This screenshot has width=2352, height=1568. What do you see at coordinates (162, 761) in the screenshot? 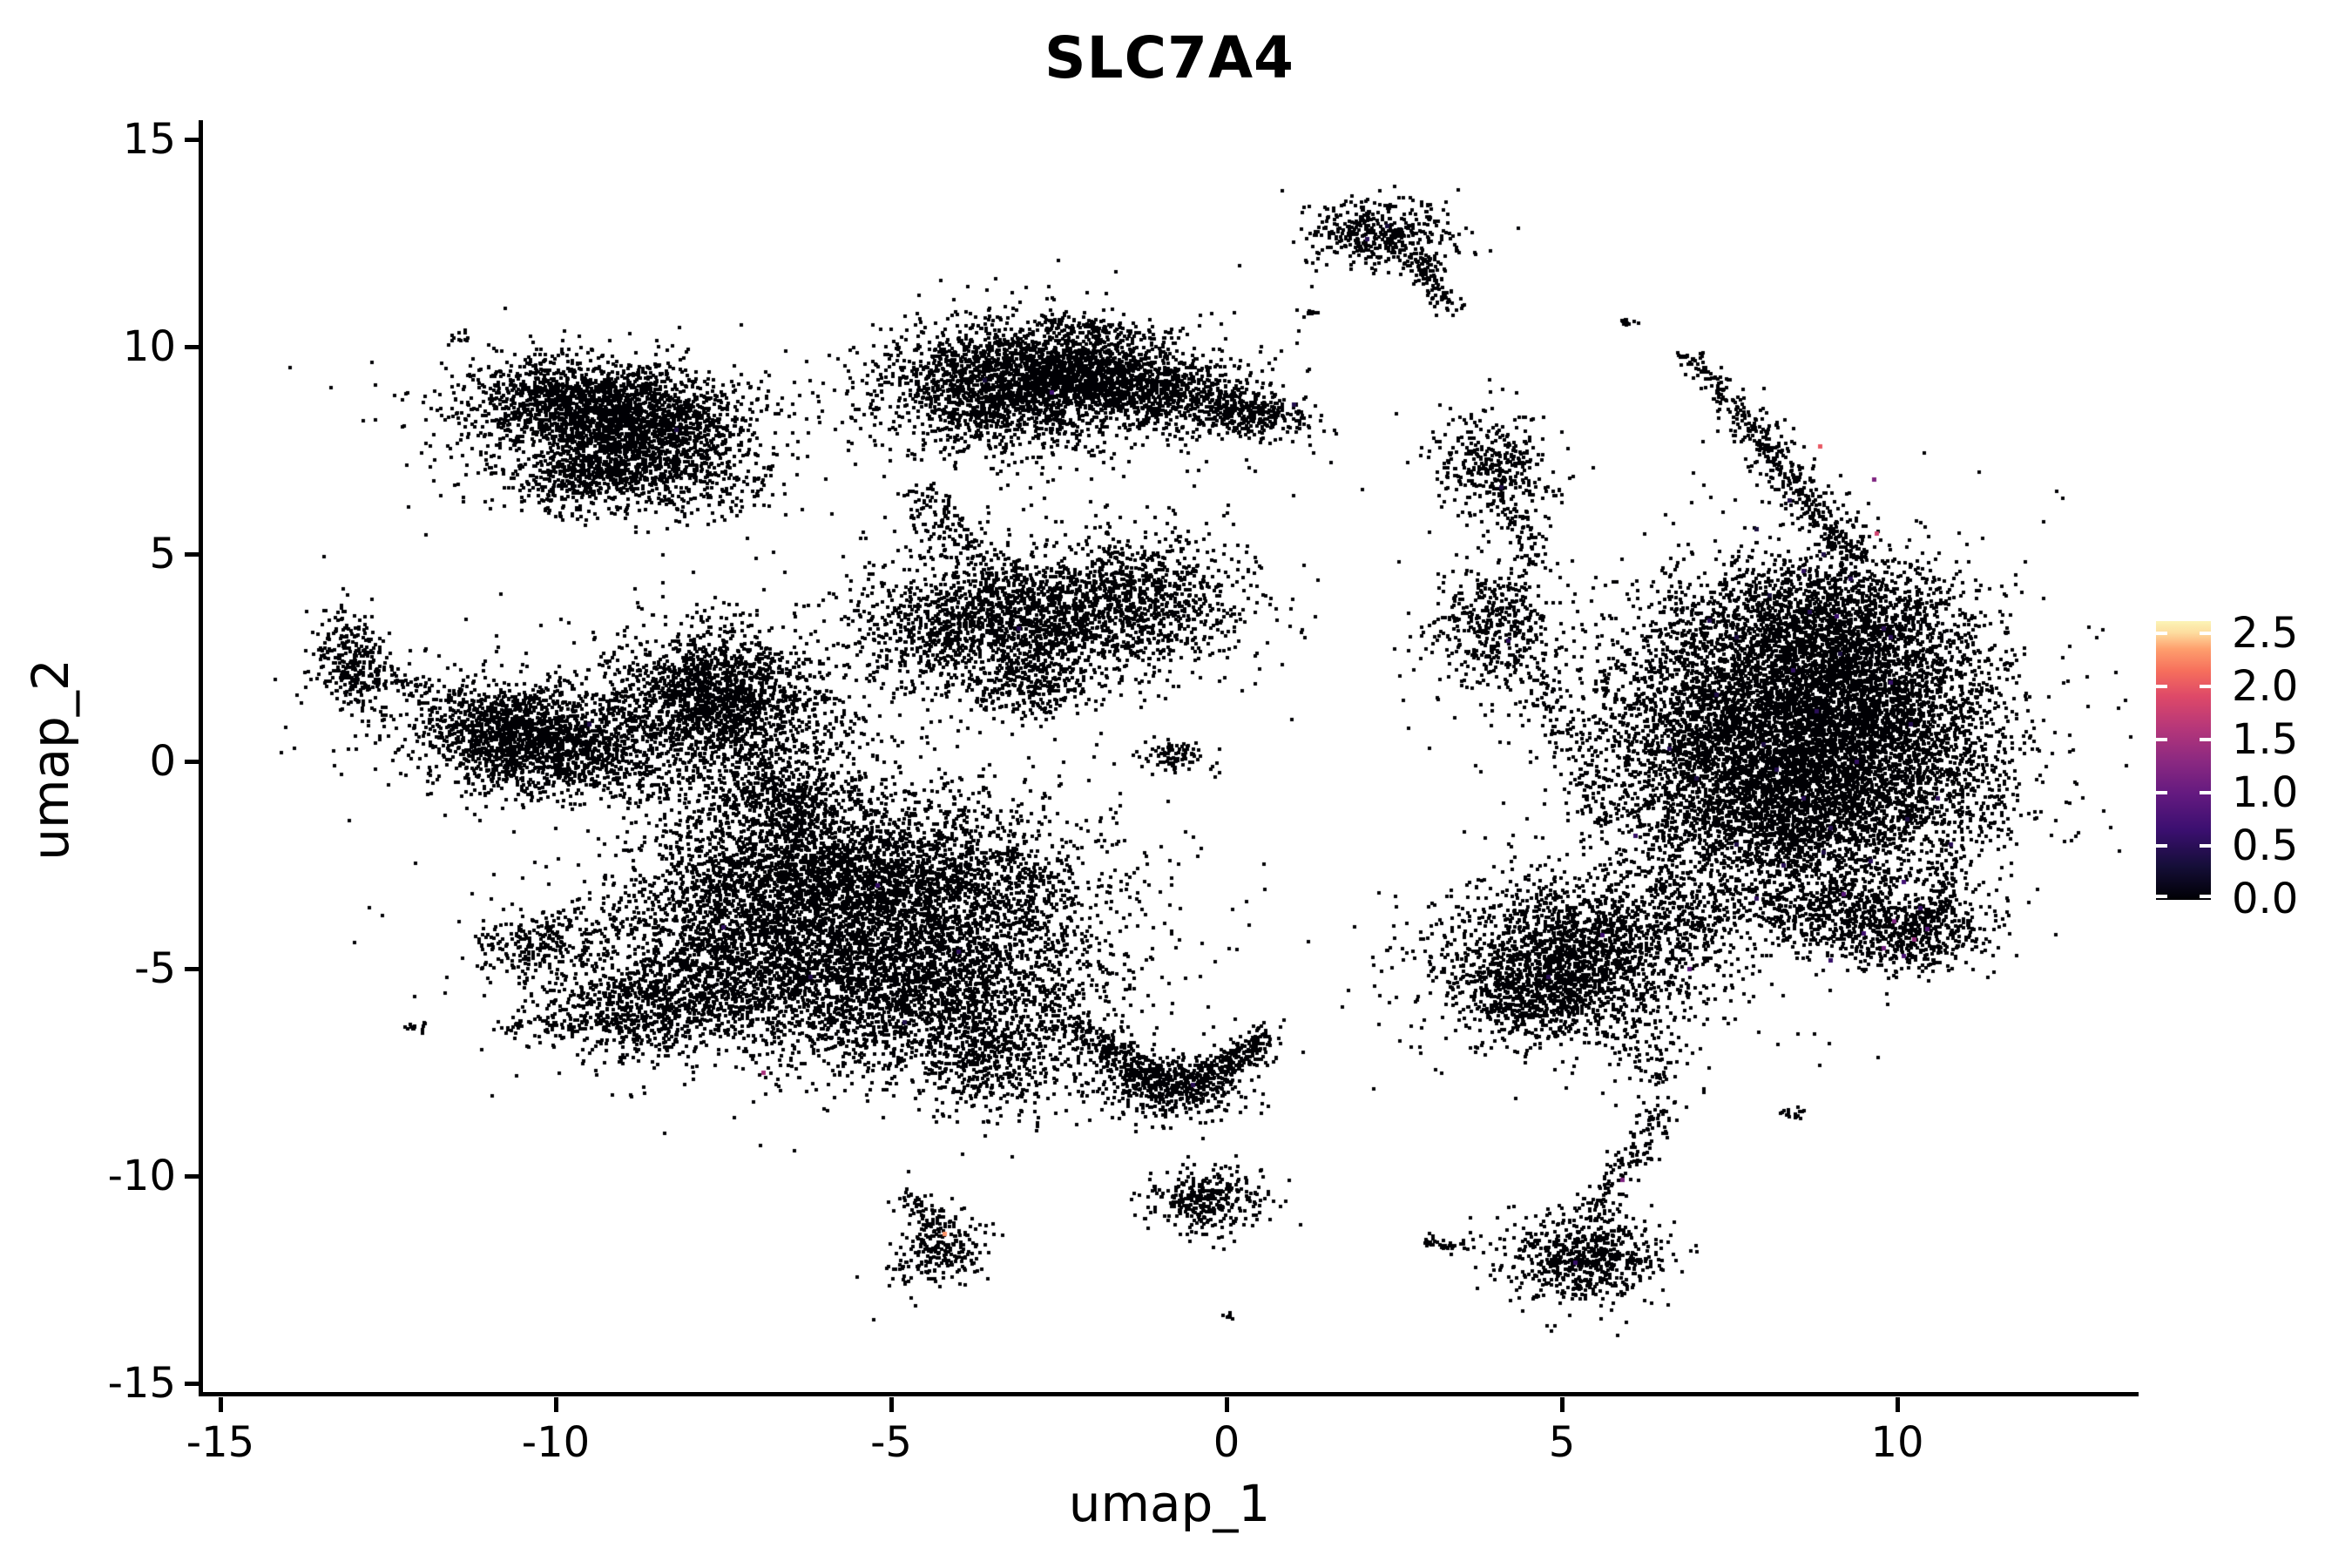
I see `y-tick-label: 0` at bounding box center [162, 761].